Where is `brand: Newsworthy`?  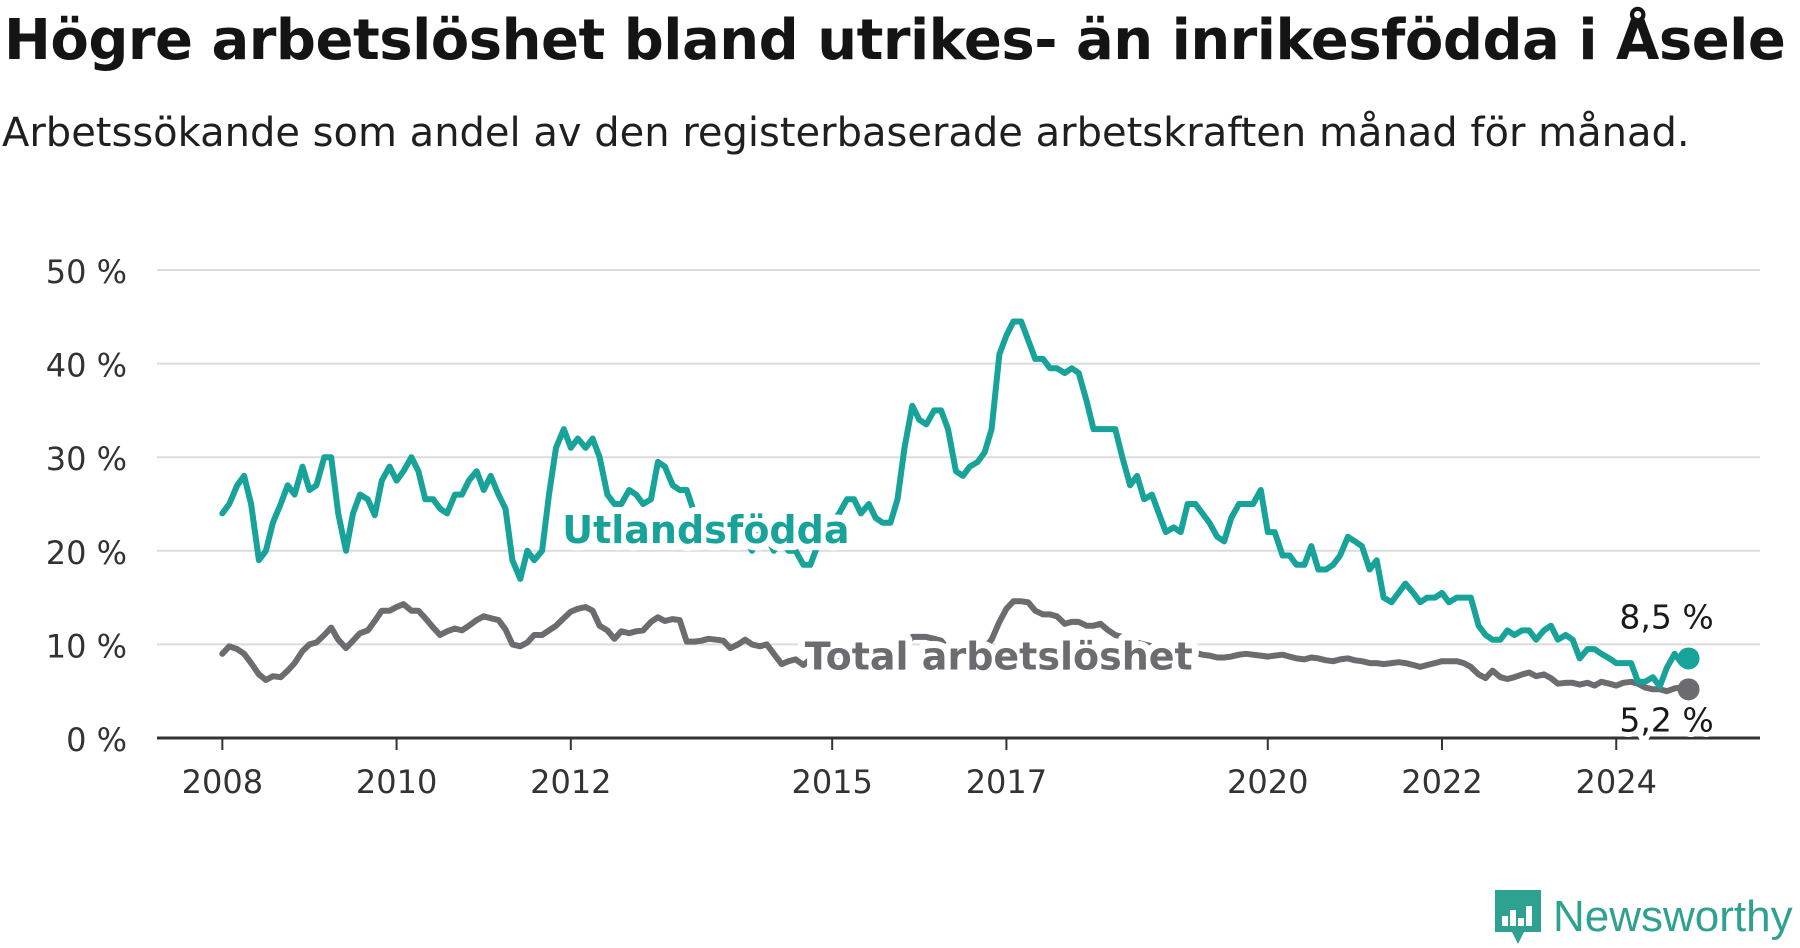 brand: Newsworthy is located at coordinates (1643, 917).